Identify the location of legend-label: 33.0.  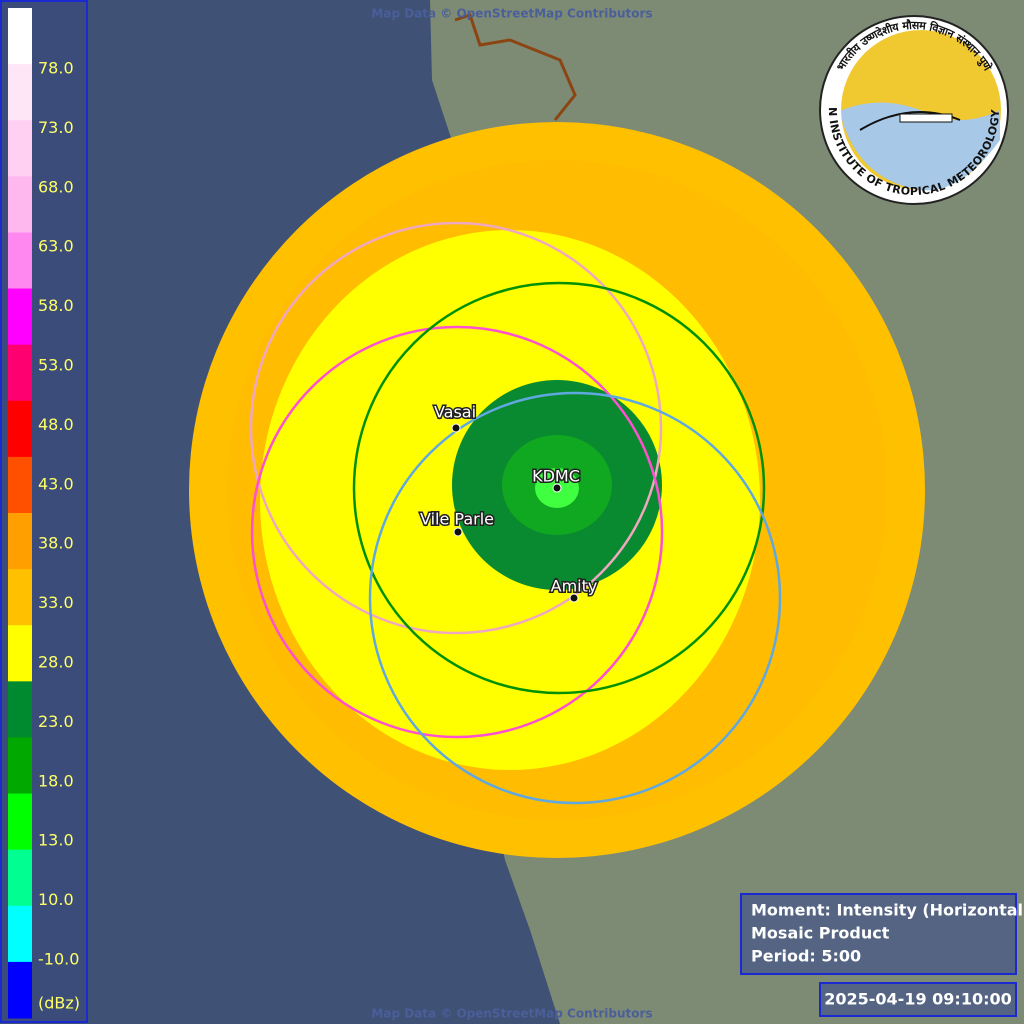
(56, 602).